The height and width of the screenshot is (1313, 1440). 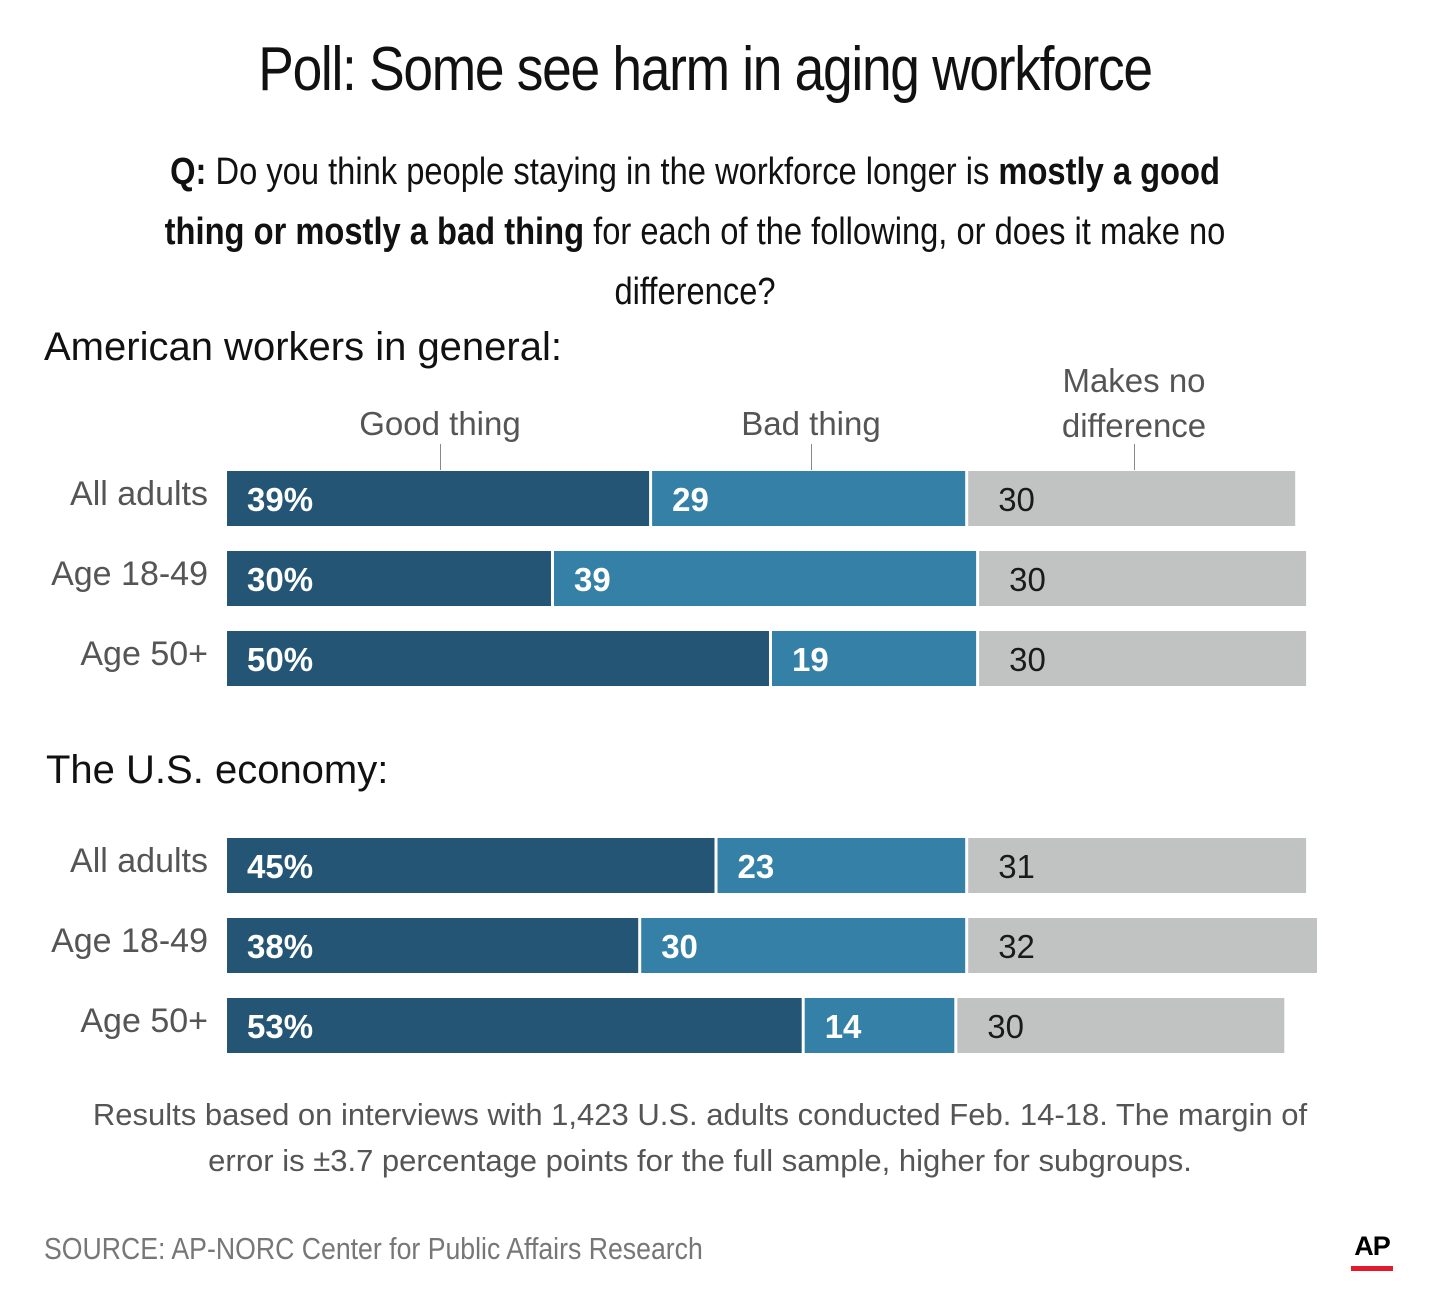 What do you see at coordinates (1143, 658) in the screenshot?
I see `bar-workers-row2-none` at bounding box center [1143, 658].